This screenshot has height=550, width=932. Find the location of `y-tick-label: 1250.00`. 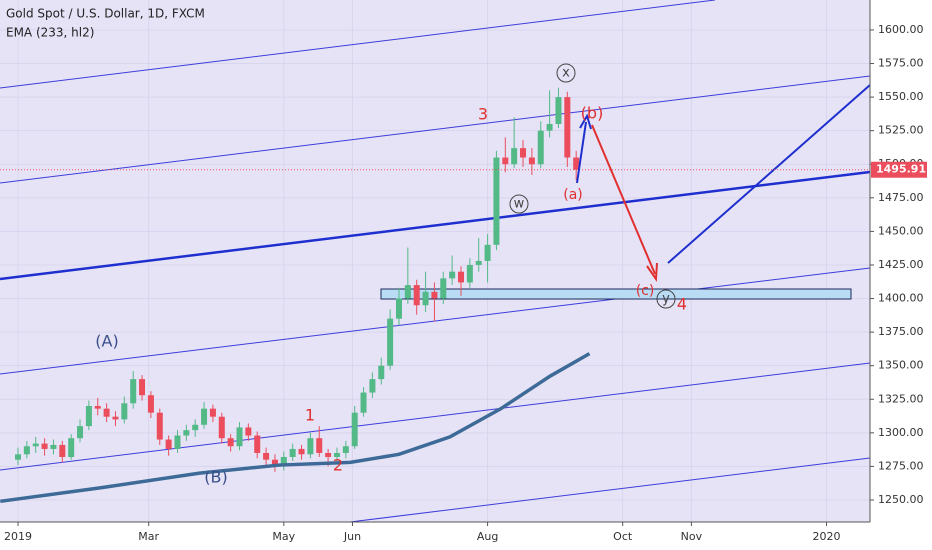

y-tick-label: 1250.00 is located at coordinates (901, 499).